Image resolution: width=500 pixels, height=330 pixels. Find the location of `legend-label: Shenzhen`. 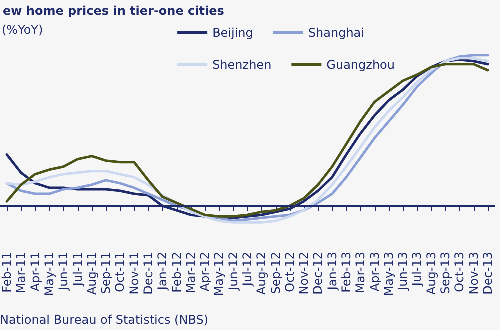

legend-label: Shenzhen is located at coordinates (242, 65).